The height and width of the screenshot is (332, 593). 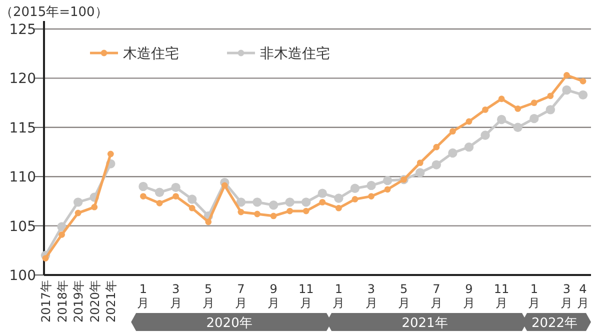 What do you see at coordinates (554, 323) in the screenshot?
I see `text: 2022年` at bounding box center [554, 323].